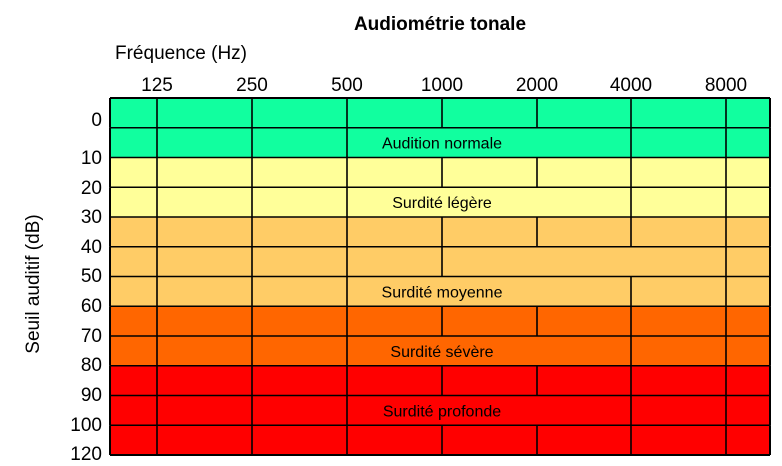  I want to click on y-tick-label: 10, so click(91, 158).